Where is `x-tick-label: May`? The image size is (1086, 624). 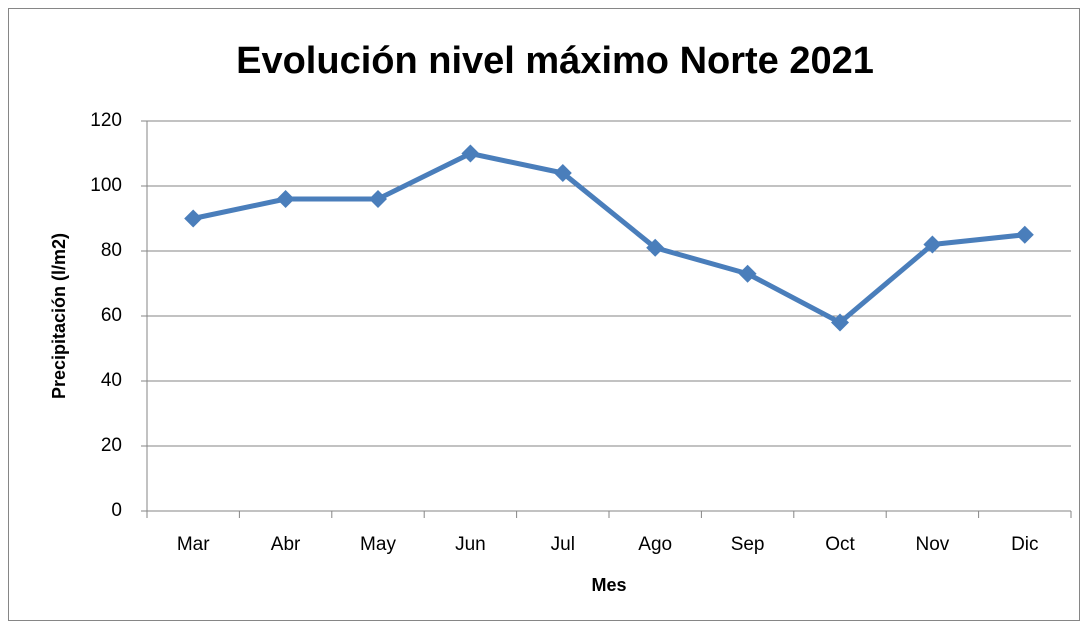
x-tick-label: May is located at coordinates (378, 544).